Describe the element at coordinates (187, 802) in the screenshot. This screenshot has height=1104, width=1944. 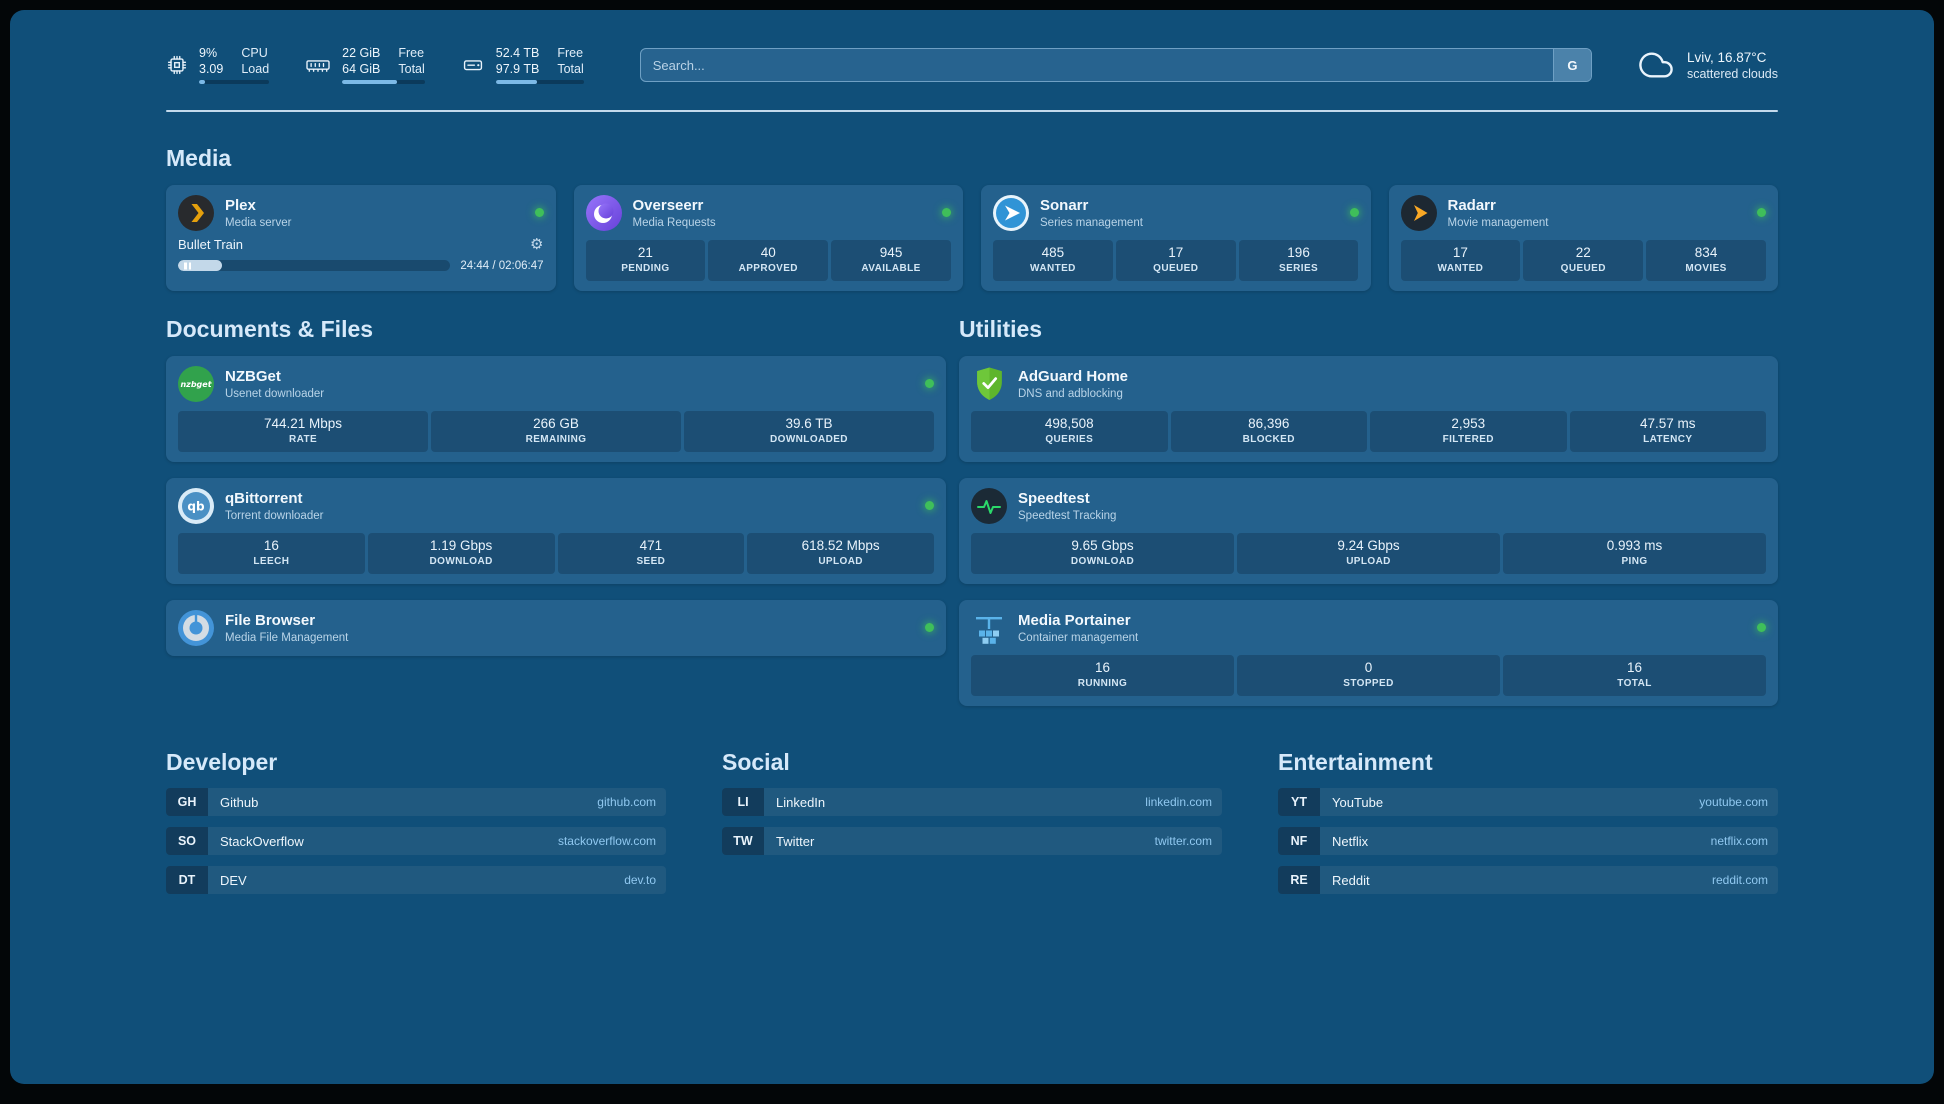
I see `bookmark-abbr: GH` at that location.